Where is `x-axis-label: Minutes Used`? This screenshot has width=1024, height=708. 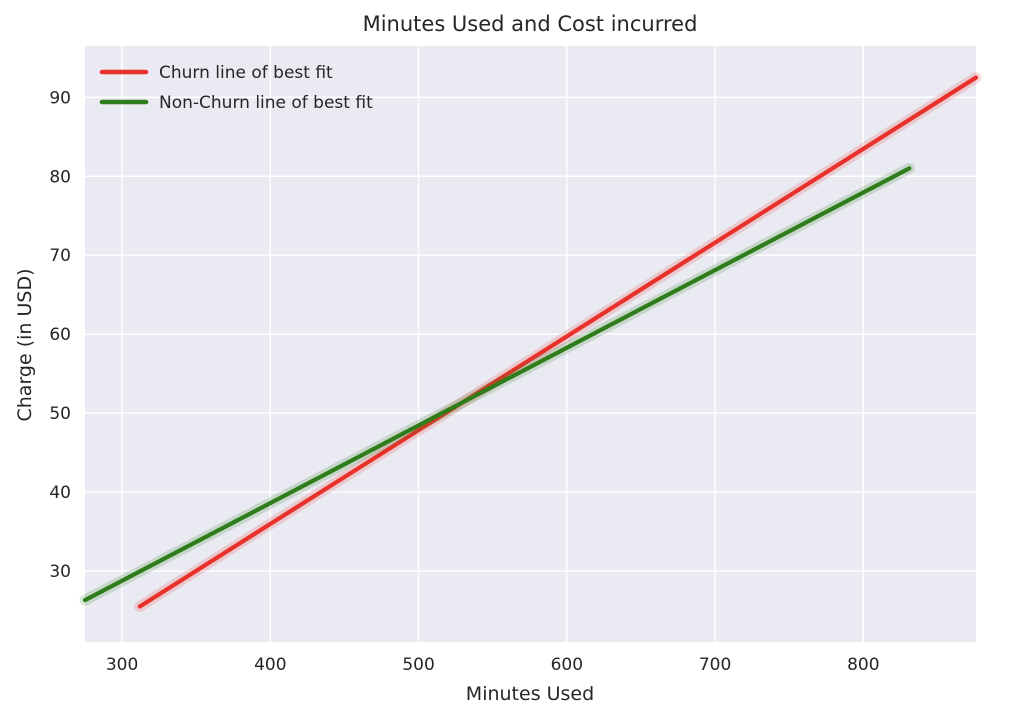 x-axis-label: Minutes Used is located at coordinates (530, 694).